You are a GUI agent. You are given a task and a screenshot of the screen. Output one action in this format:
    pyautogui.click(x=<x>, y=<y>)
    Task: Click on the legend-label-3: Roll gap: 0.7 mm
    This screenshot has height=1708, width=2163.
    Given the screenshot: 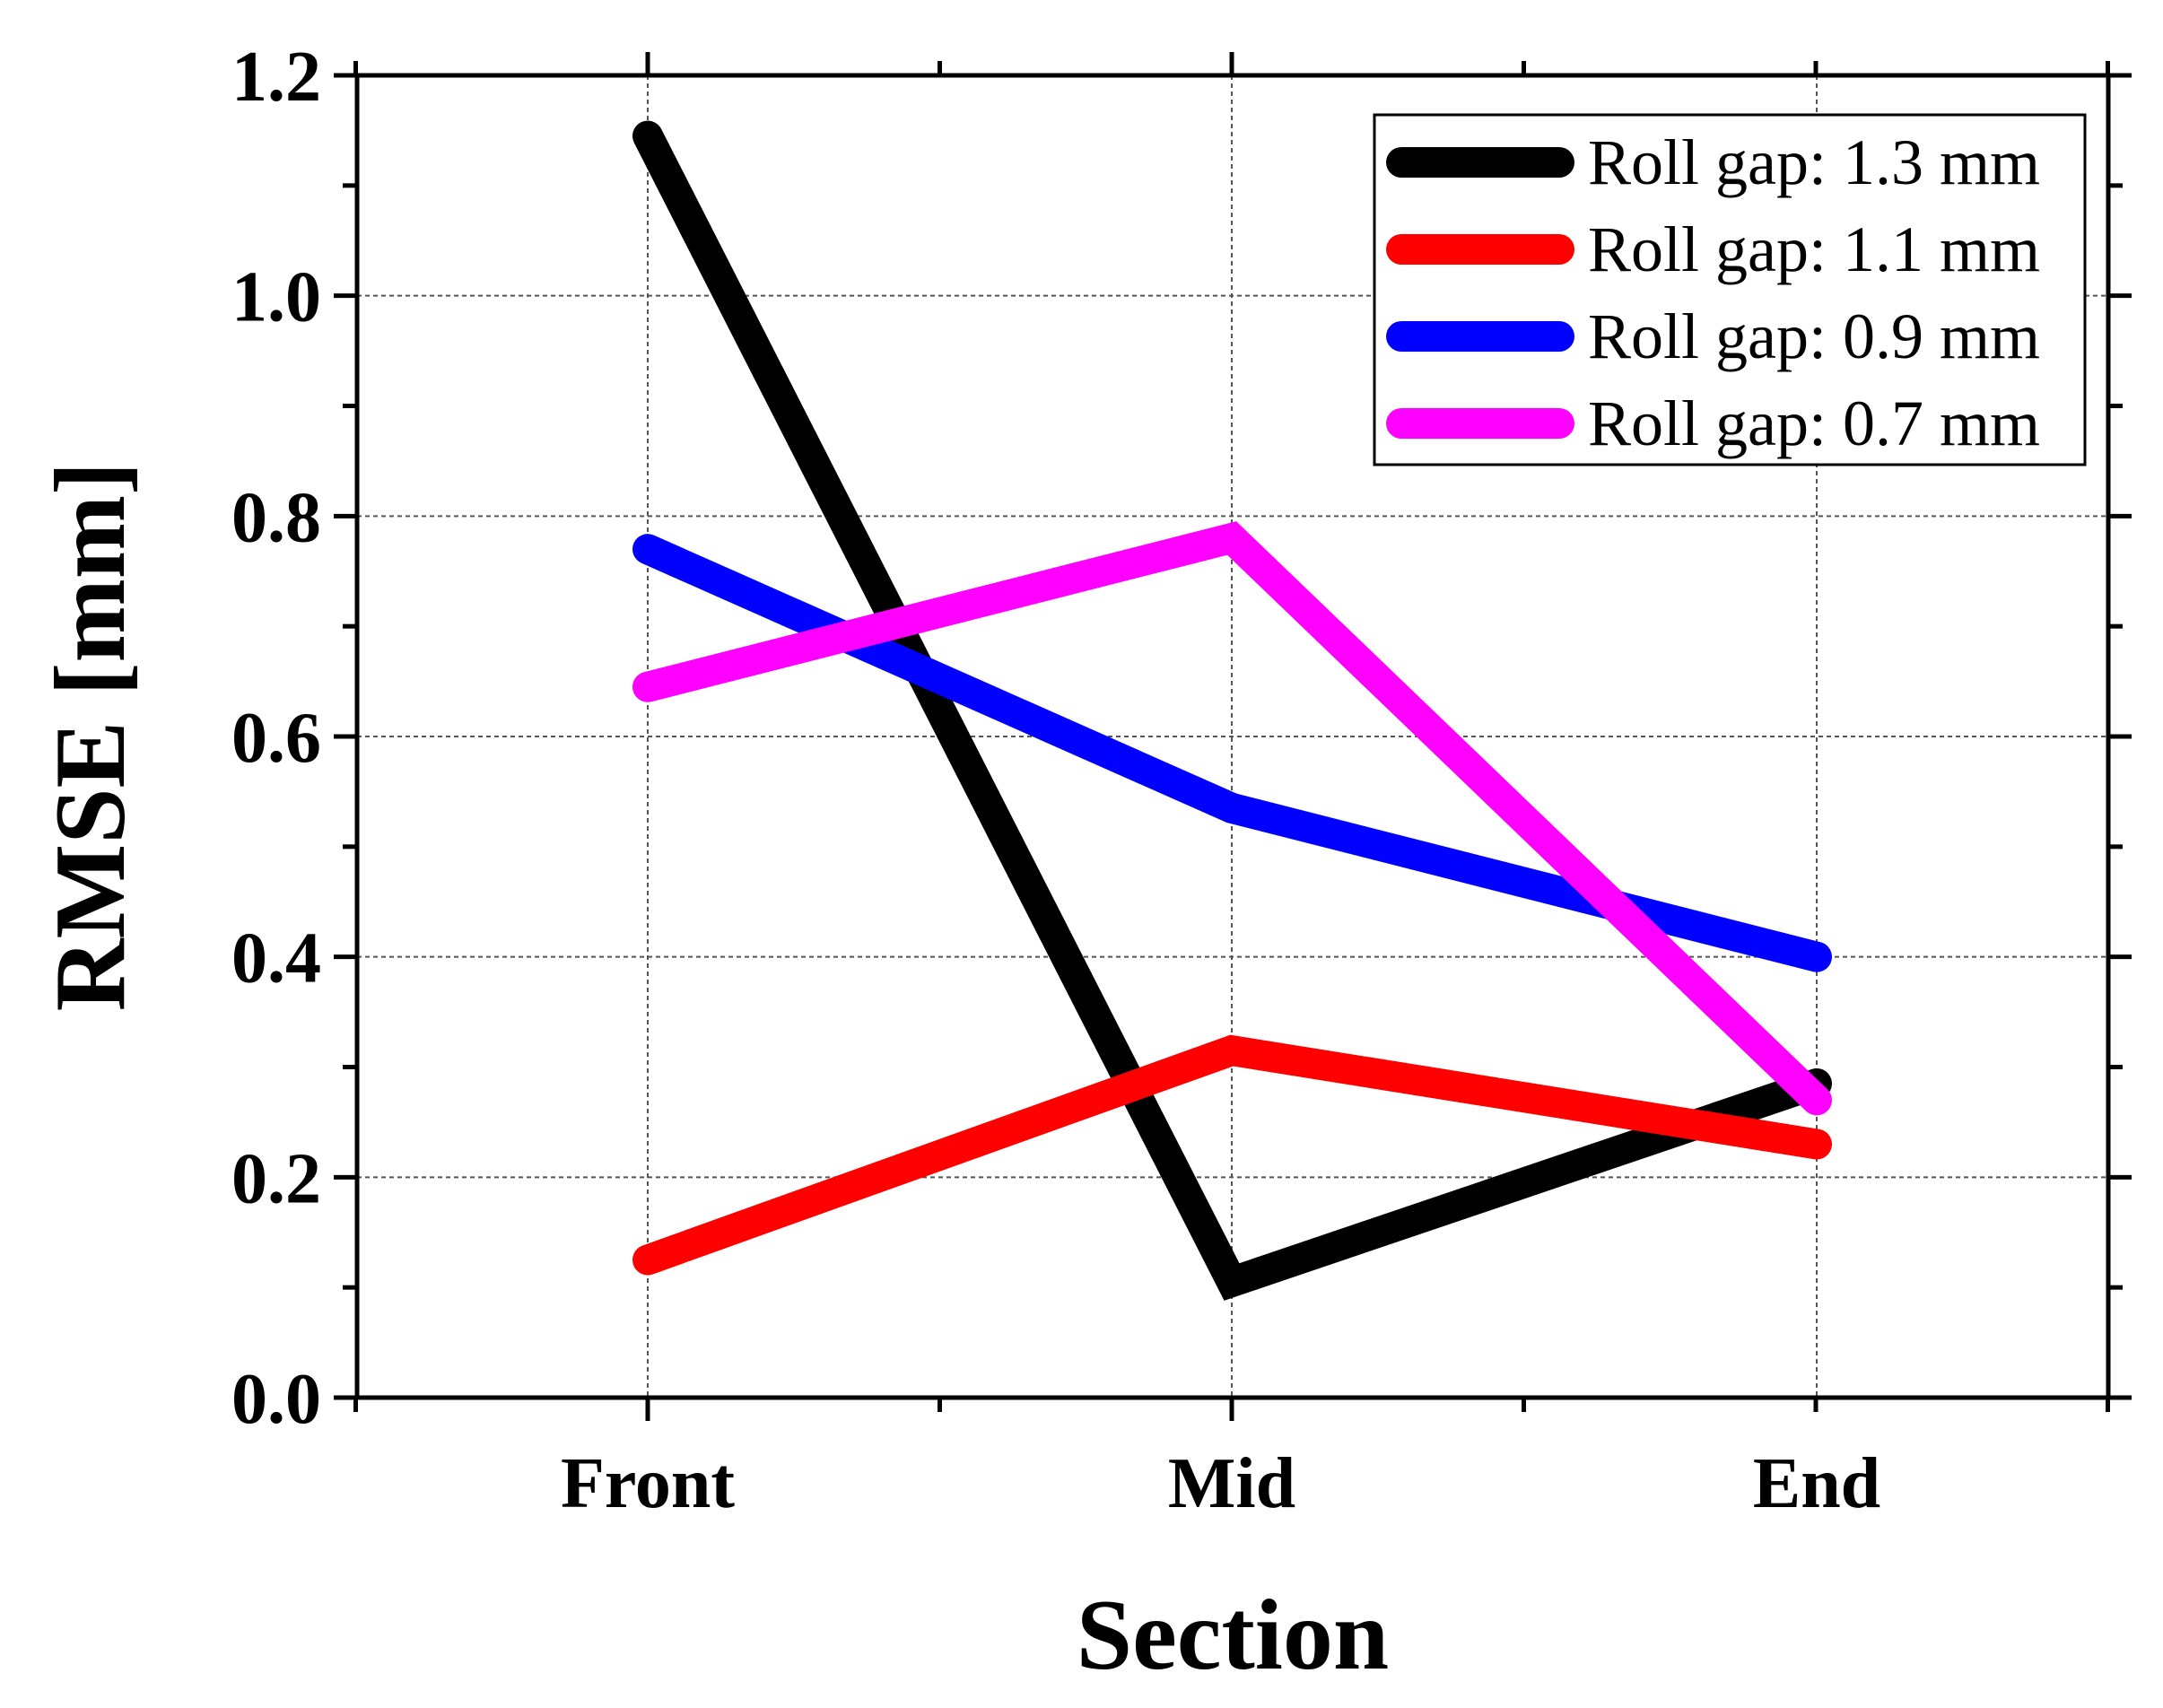 What is the action you would take?
    pyautogui.click(x=1814, y=423)
    